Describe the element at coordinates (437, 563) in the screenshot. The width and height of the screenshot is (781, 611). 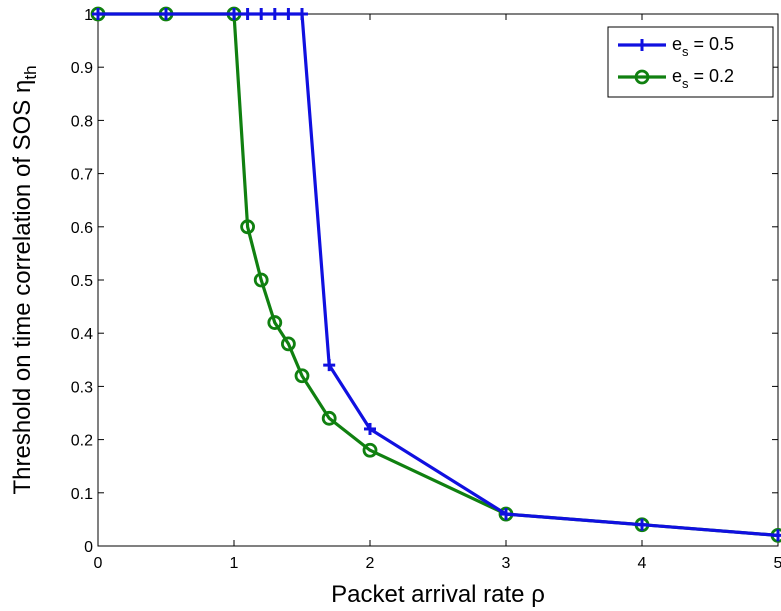
I see `x-tick-labels: 0 1 2 3 4 5` at that location.